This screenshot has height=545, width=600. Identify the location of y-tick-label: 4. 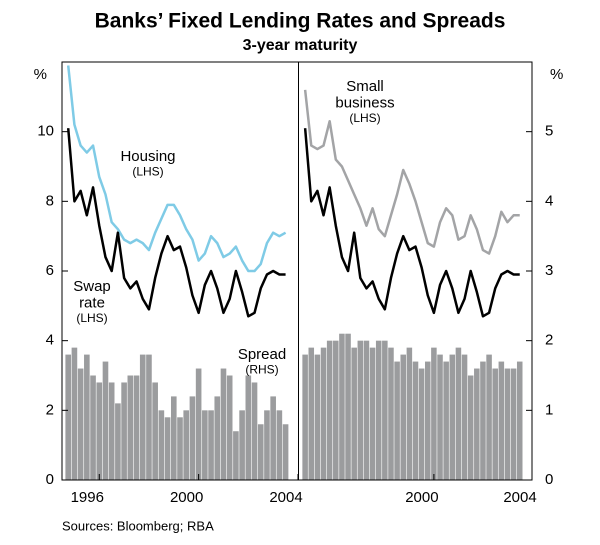
(50, 340).